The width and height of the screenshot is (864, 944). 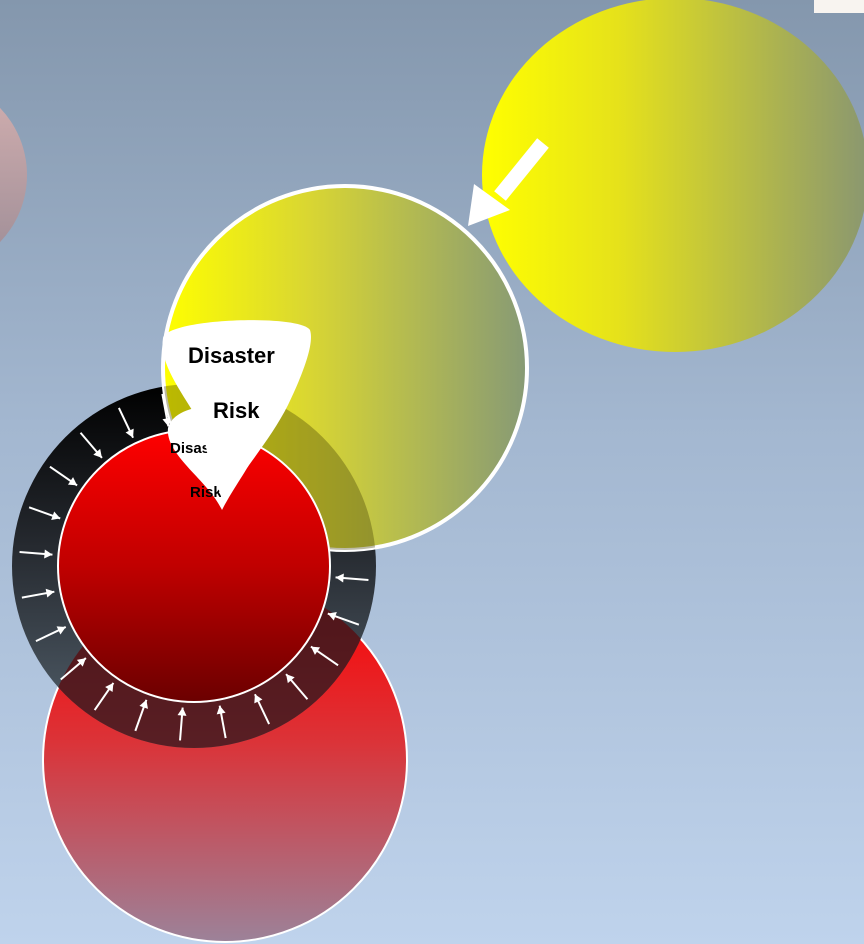 I want to click on corner-tab, so click(x=839, y=6).